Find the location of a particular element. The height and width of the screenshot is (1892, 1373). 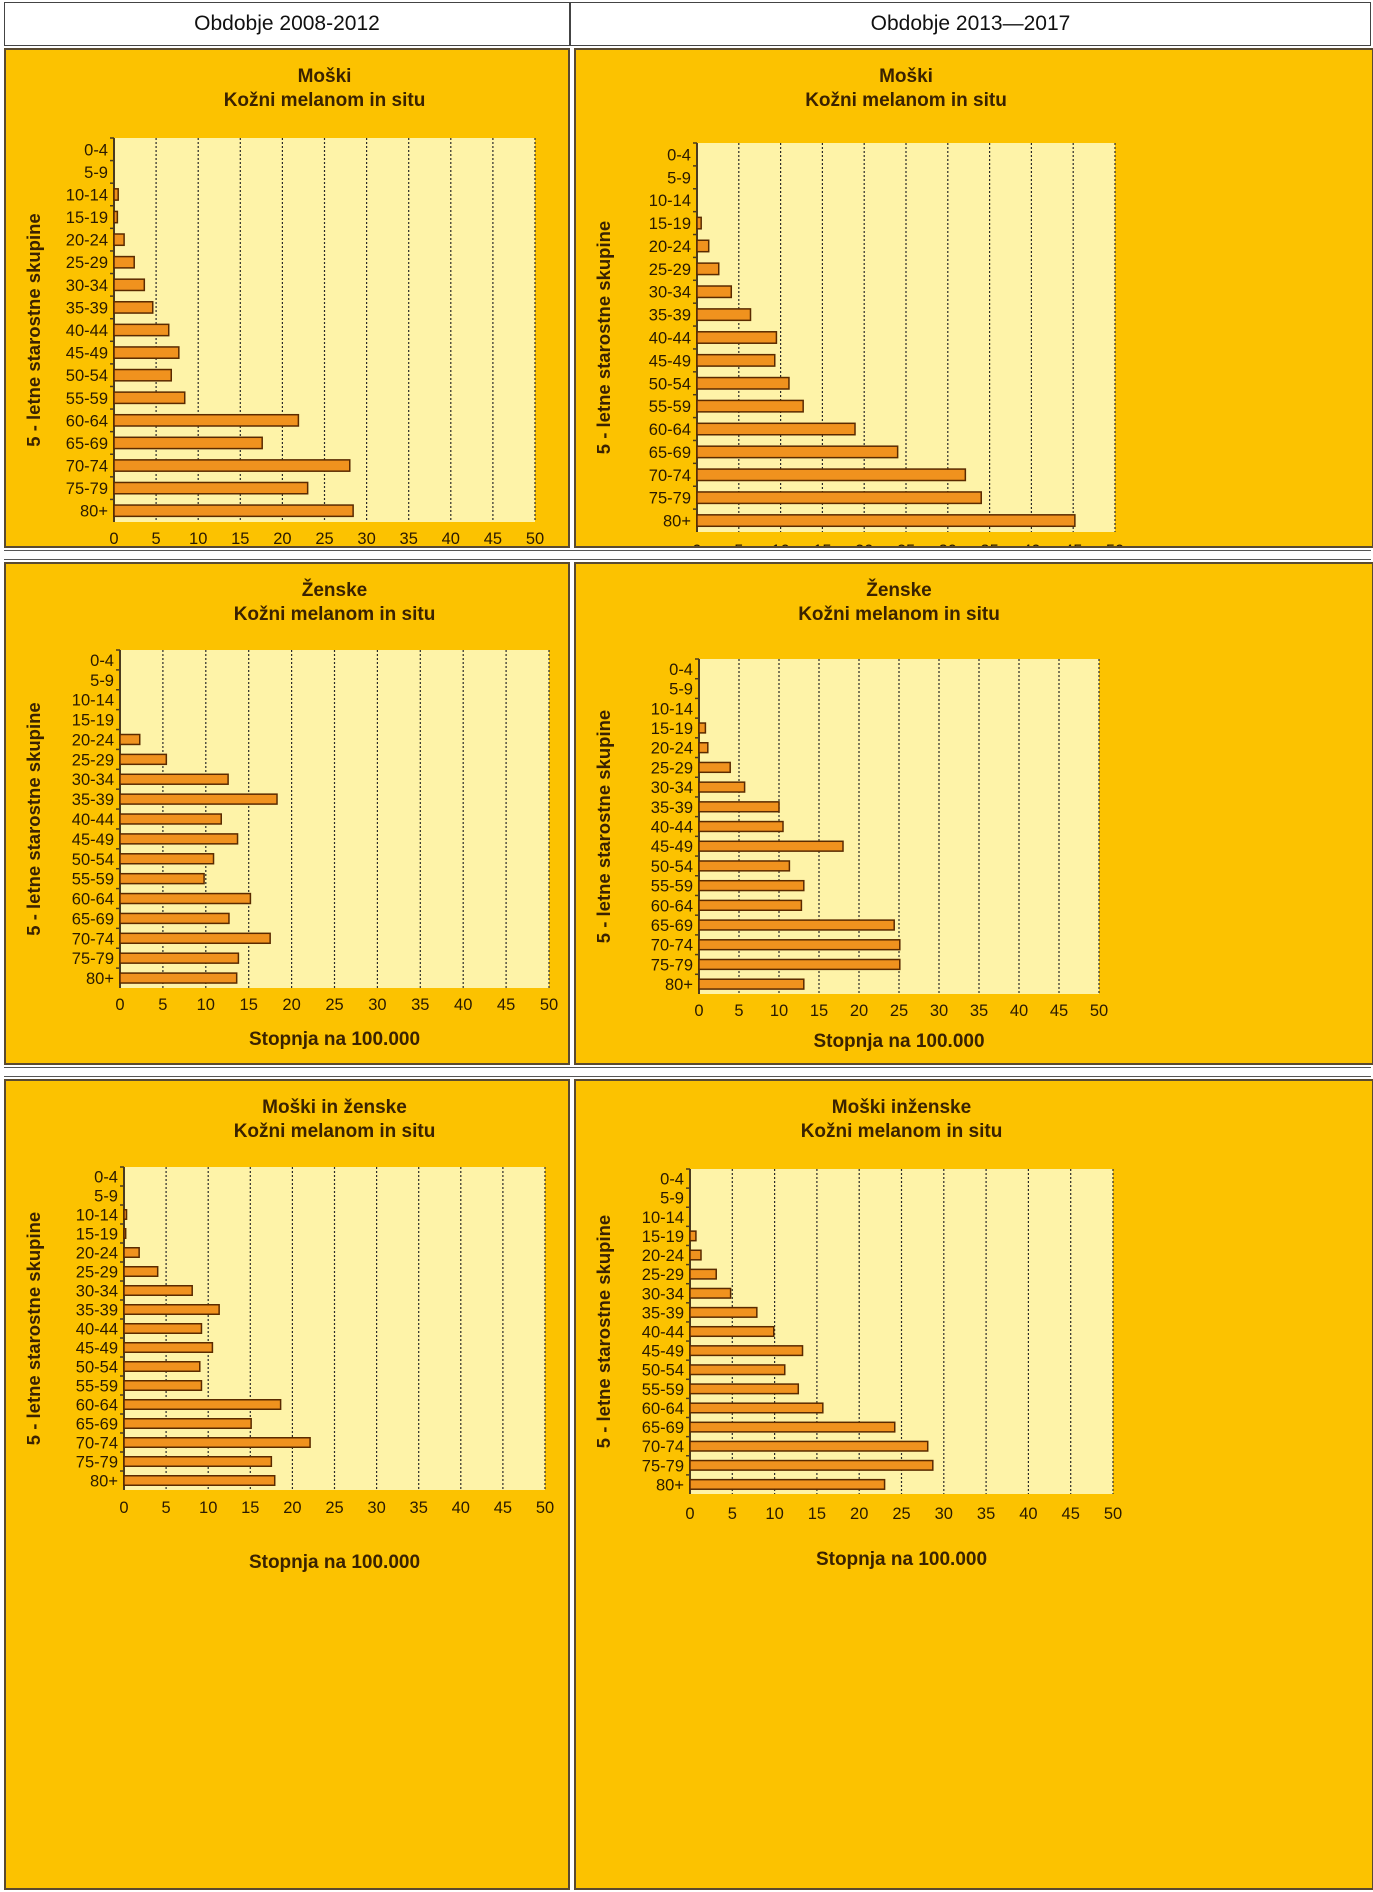

row-separator is located at coordinates (687, 1072).